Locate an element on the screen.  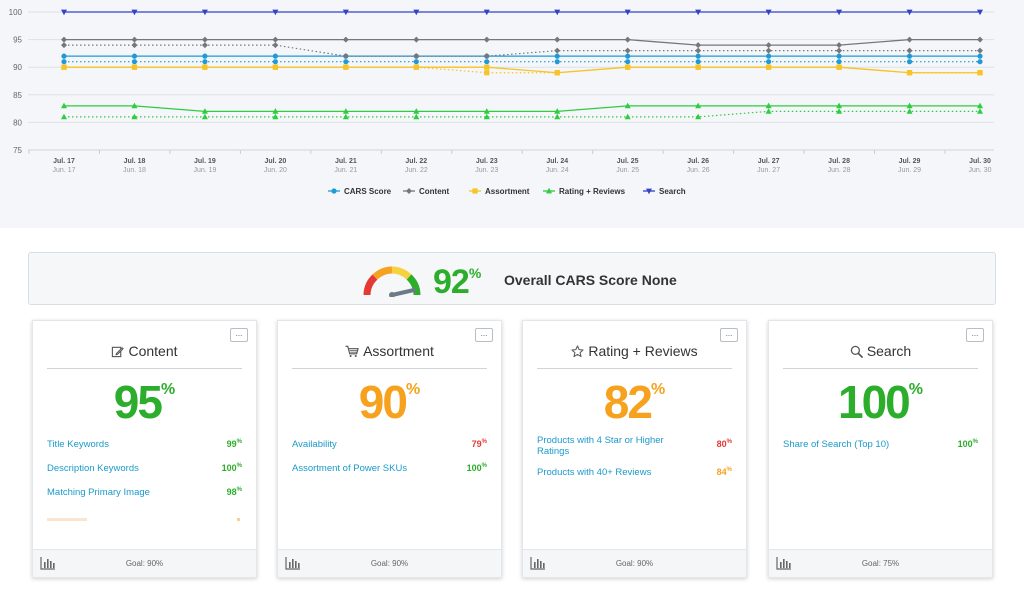
x-tick-label-compare: Jun. 24 is located at coordinates (557, 170).